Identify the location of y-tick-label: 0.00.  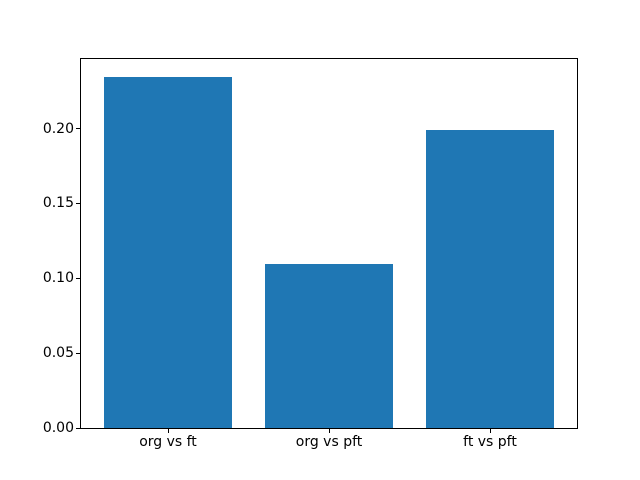
(58, 428).